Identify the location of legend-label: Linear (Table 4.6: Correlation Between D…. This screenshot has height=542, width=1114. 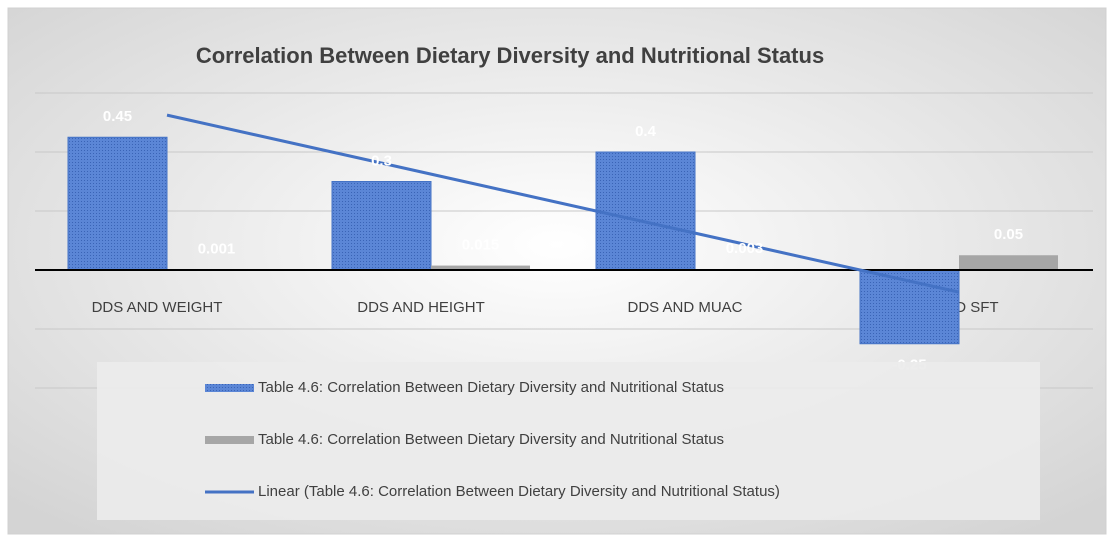
(519, 491).